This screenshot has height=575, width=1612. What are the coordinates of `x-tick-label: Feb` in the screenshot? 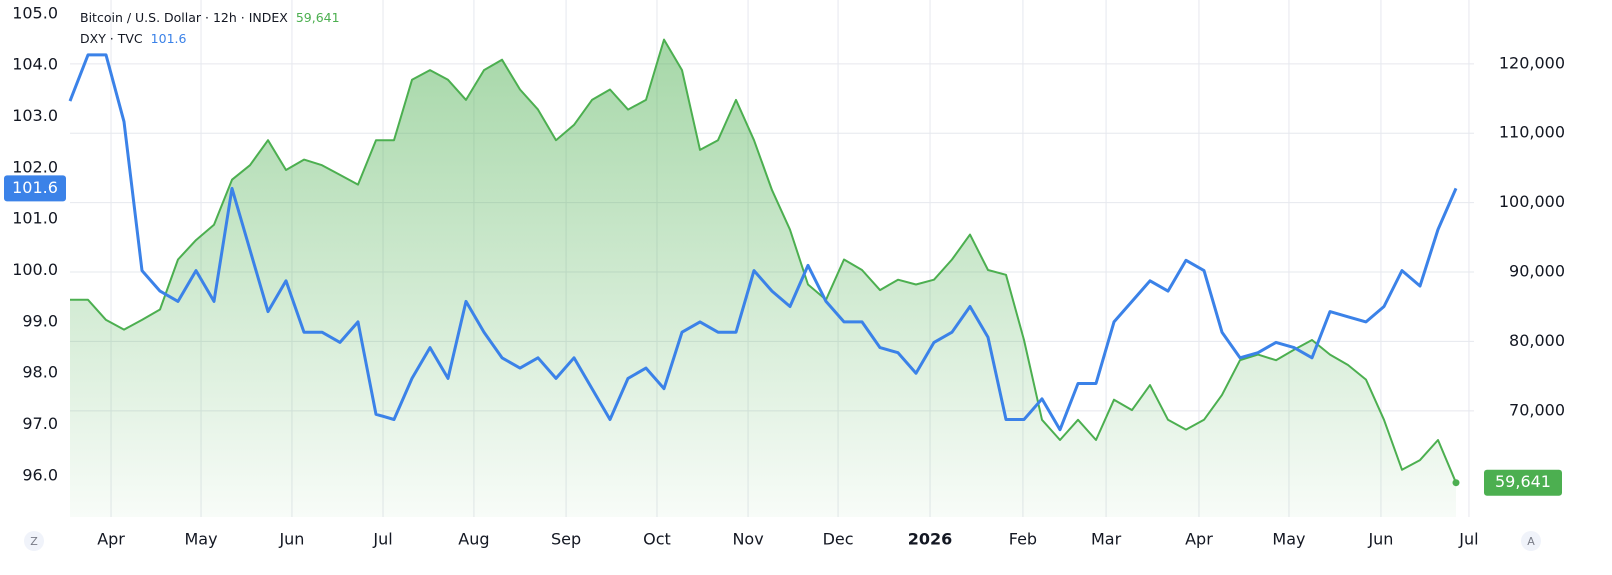 It's located at (1023, 539).